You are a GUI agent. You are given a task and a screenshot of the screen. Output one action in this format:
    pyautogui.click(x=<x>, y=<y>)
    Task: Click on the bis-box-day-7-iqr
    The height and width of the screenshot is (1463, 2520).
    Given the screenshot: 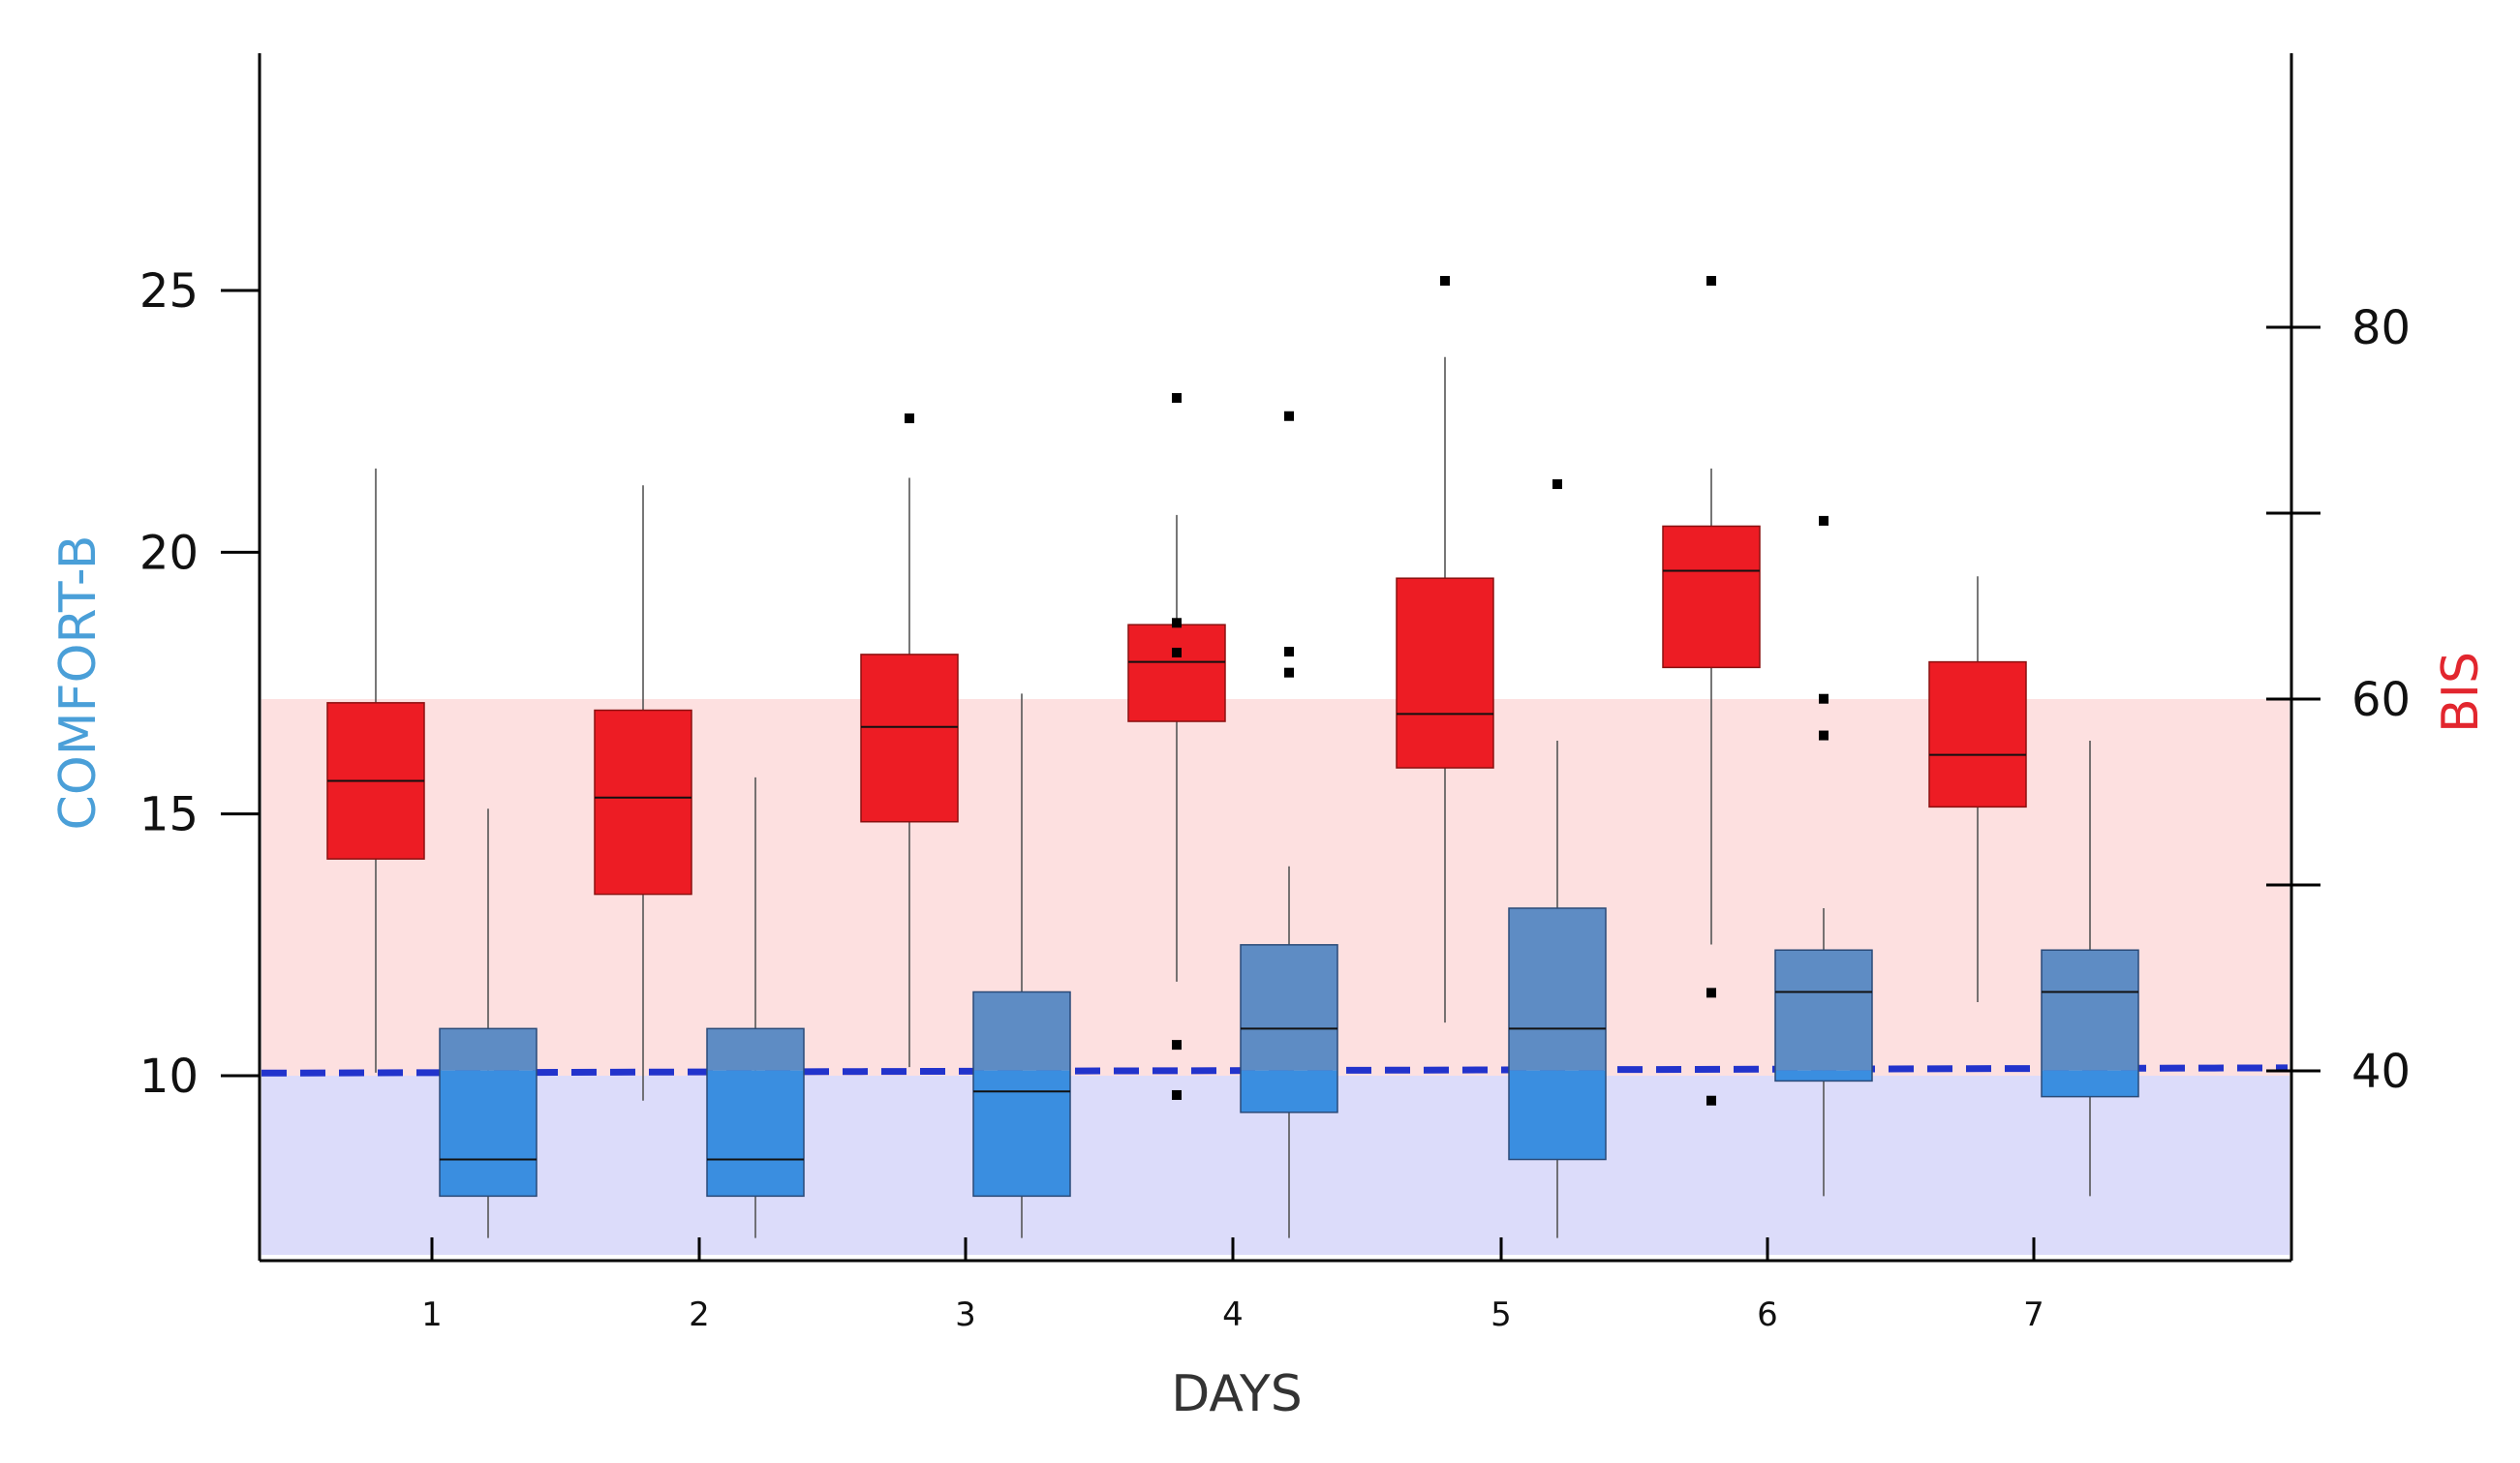 What is the action you would take?
    pyautogui.click(x=1978, y=734)
    